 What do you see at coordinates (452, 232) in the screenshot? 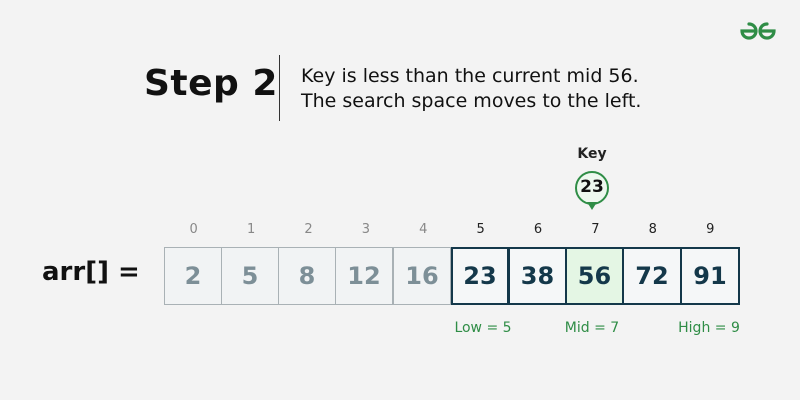
I see `index-row: 0 1 2 3 4 5 6 7 8 9` at bounding box center [452, 232].